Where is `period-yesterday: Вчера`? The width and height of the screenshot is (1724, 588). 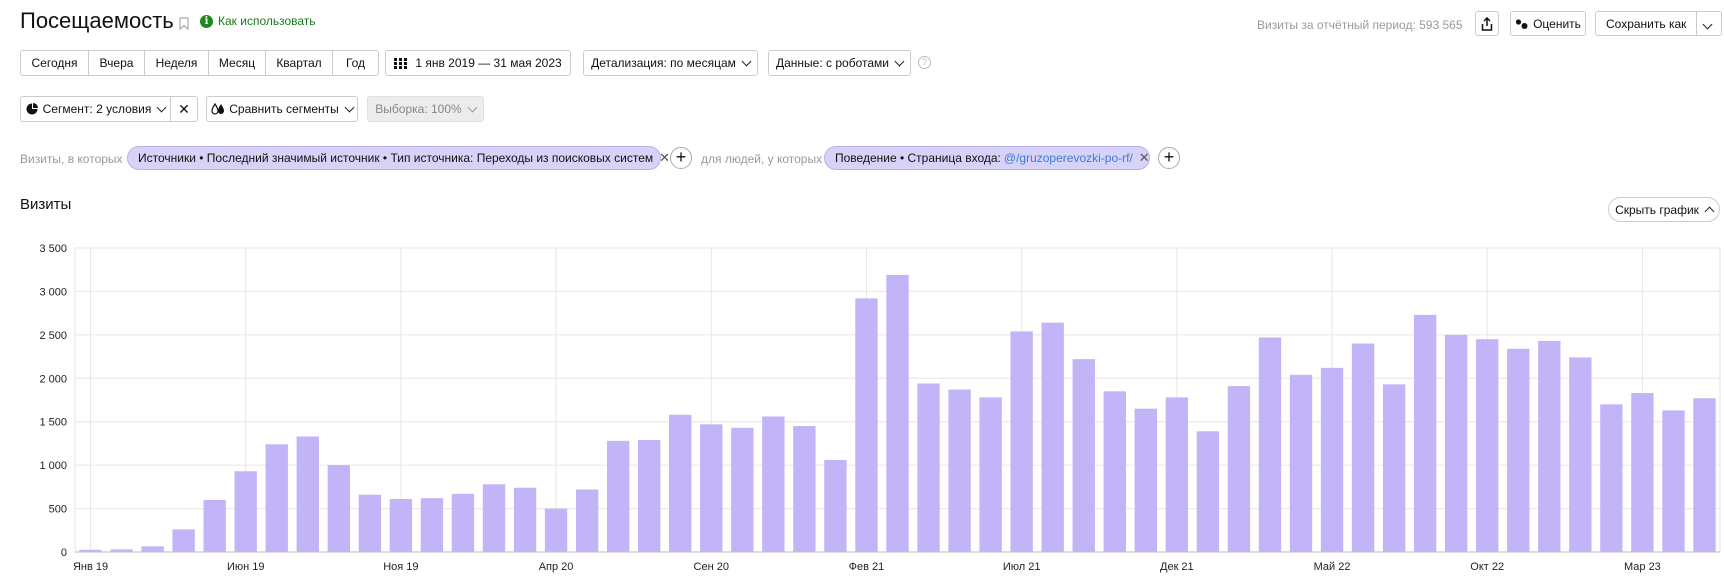 period-yesterday: Вчера is located at coordinates (117, 63).